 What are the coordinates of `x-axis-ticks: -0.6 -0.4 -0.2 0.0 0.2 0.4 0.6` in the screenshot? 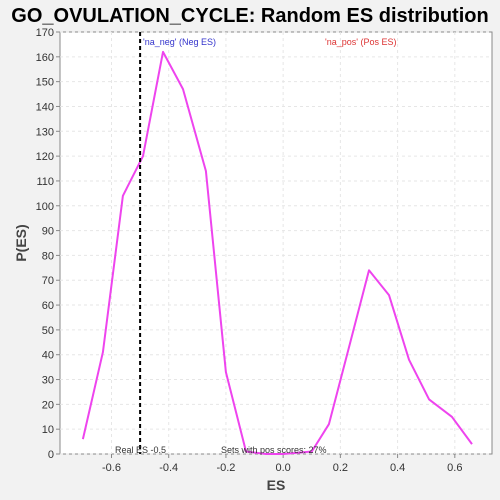 It's located at (282, 464).